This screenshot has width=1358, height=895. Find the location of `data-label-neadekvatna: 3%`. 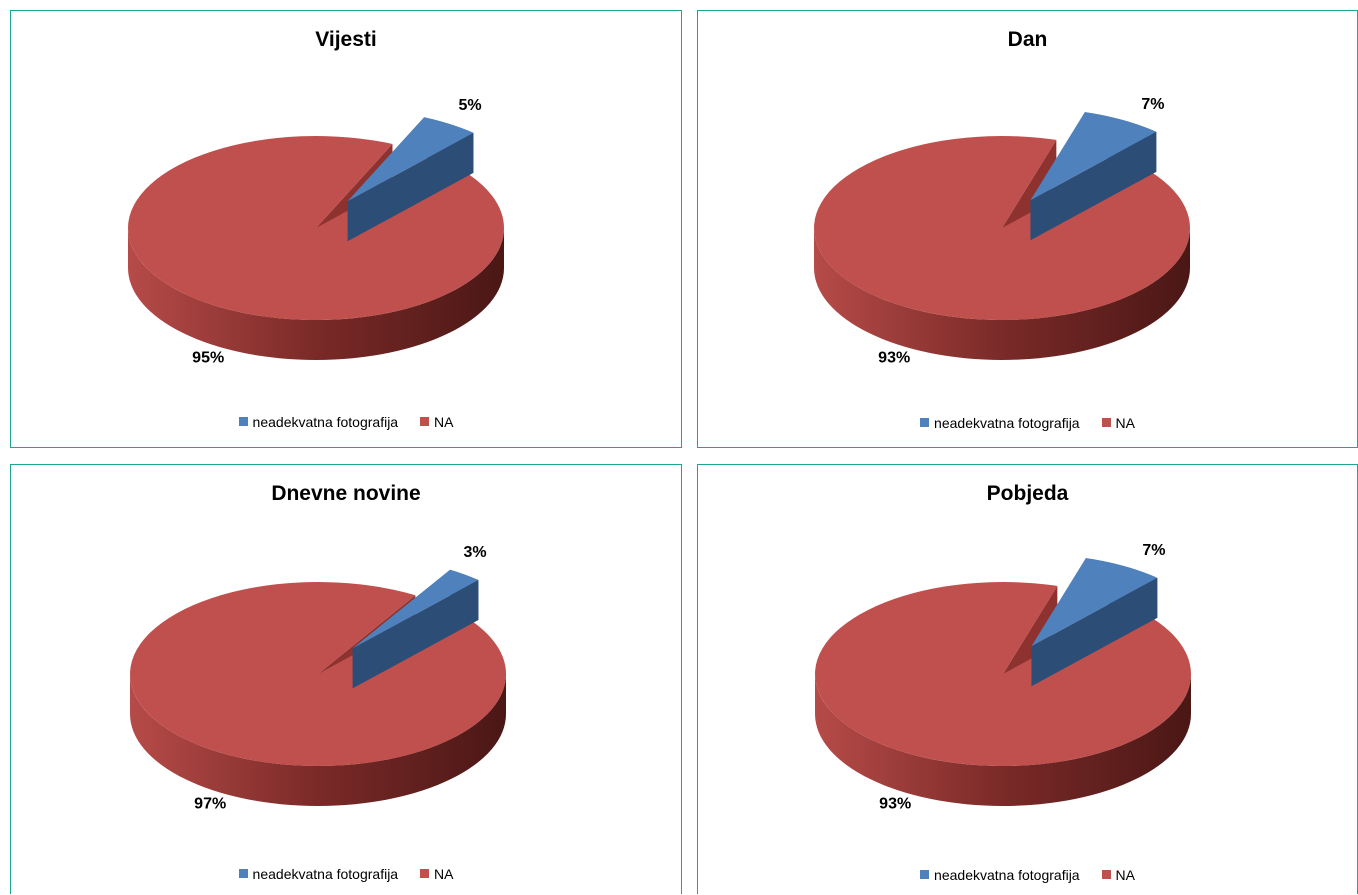

data-label-neadekvatna: 3% is located at coordinates (475, 552).